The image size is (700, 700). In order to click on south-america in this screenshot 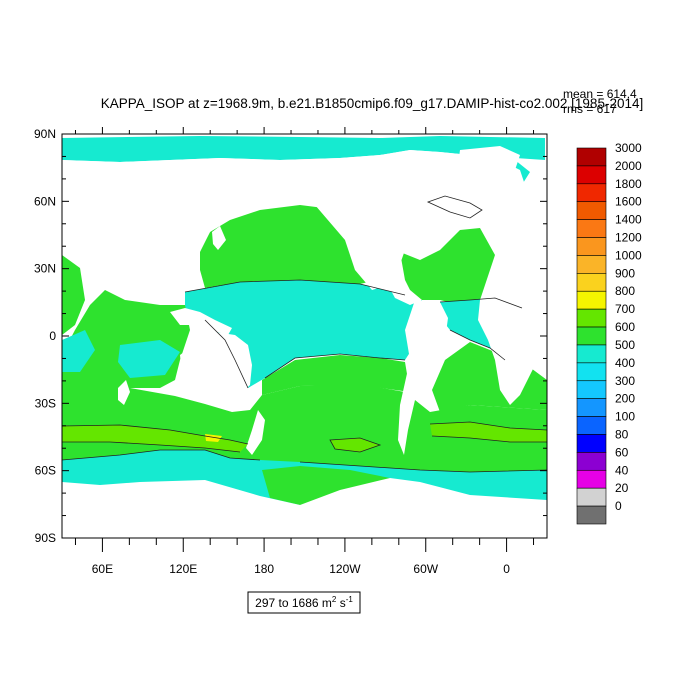, I will do `click(423, 377)`.